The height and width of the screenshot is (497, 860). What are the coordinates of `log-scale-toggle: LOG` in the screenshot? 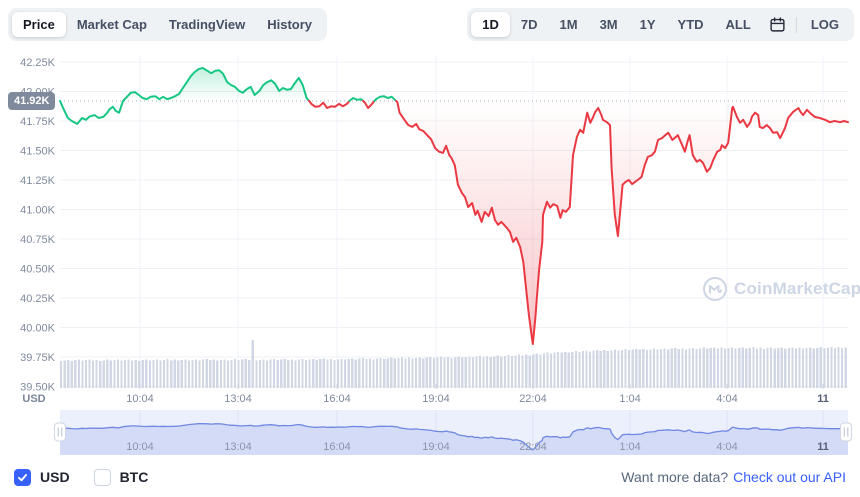 It's located at (824, 24).